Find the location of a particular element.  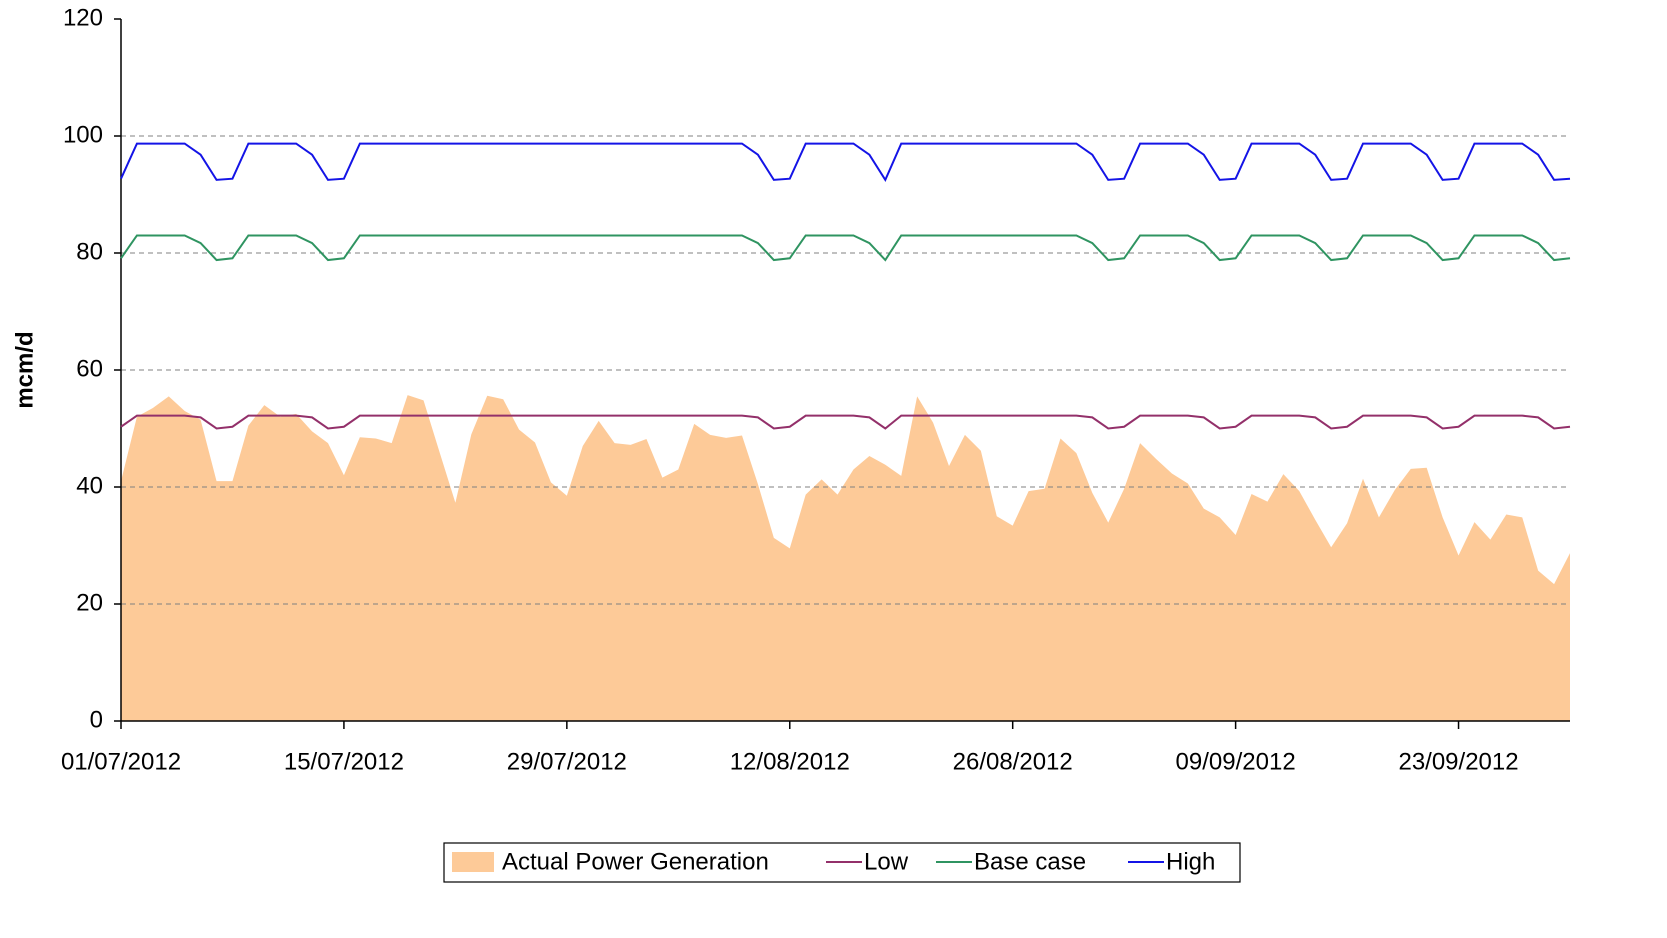

y-tick-label: 100 is located at coordinates (83, 134).